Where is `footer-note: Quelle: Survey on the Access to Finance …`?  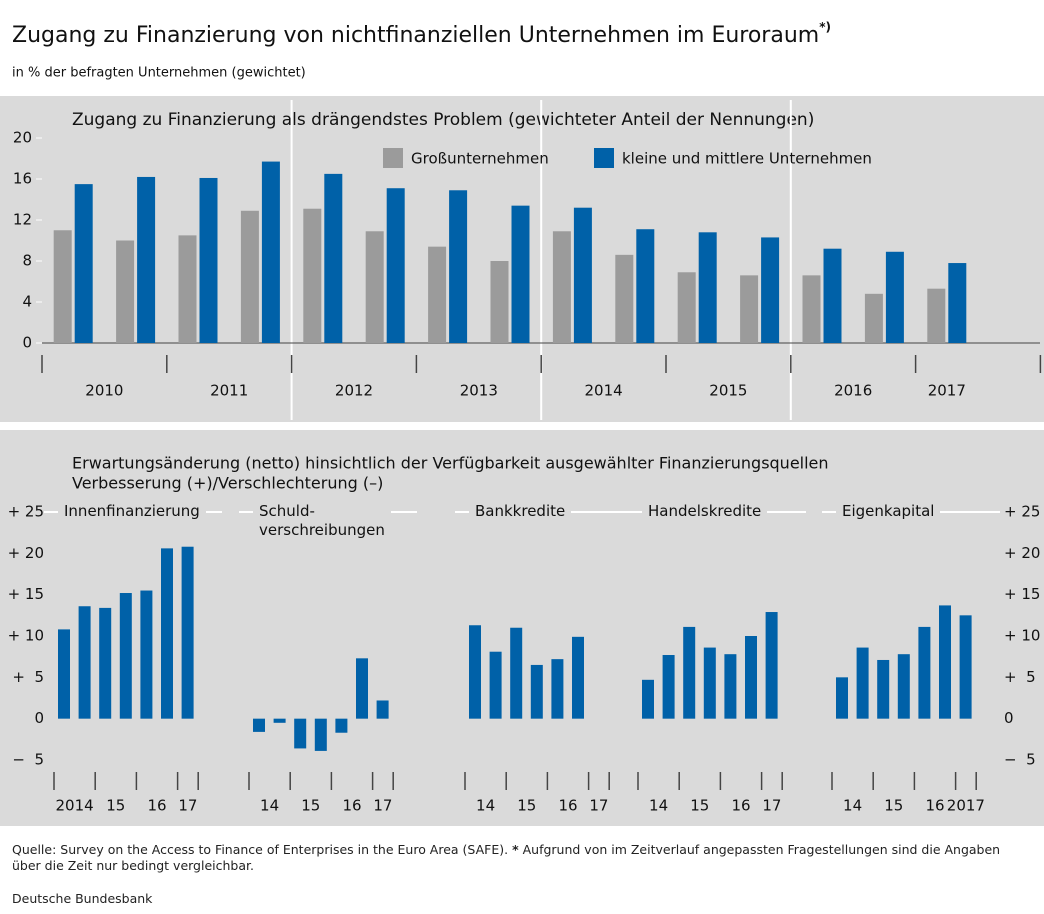 footer-note: Quelle: Survey on the Access to Finance … is located at coordinates (522, 858).